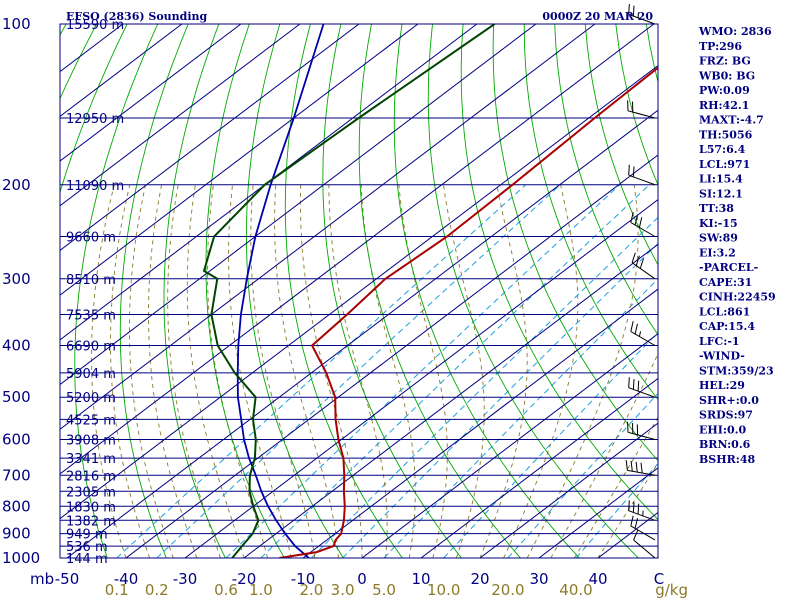 The image size is (800, 600). What do you see at coordinates (724, 105) in the screenshot?
I see `index-line: RH:42.1` at bounding box center [724, 105].